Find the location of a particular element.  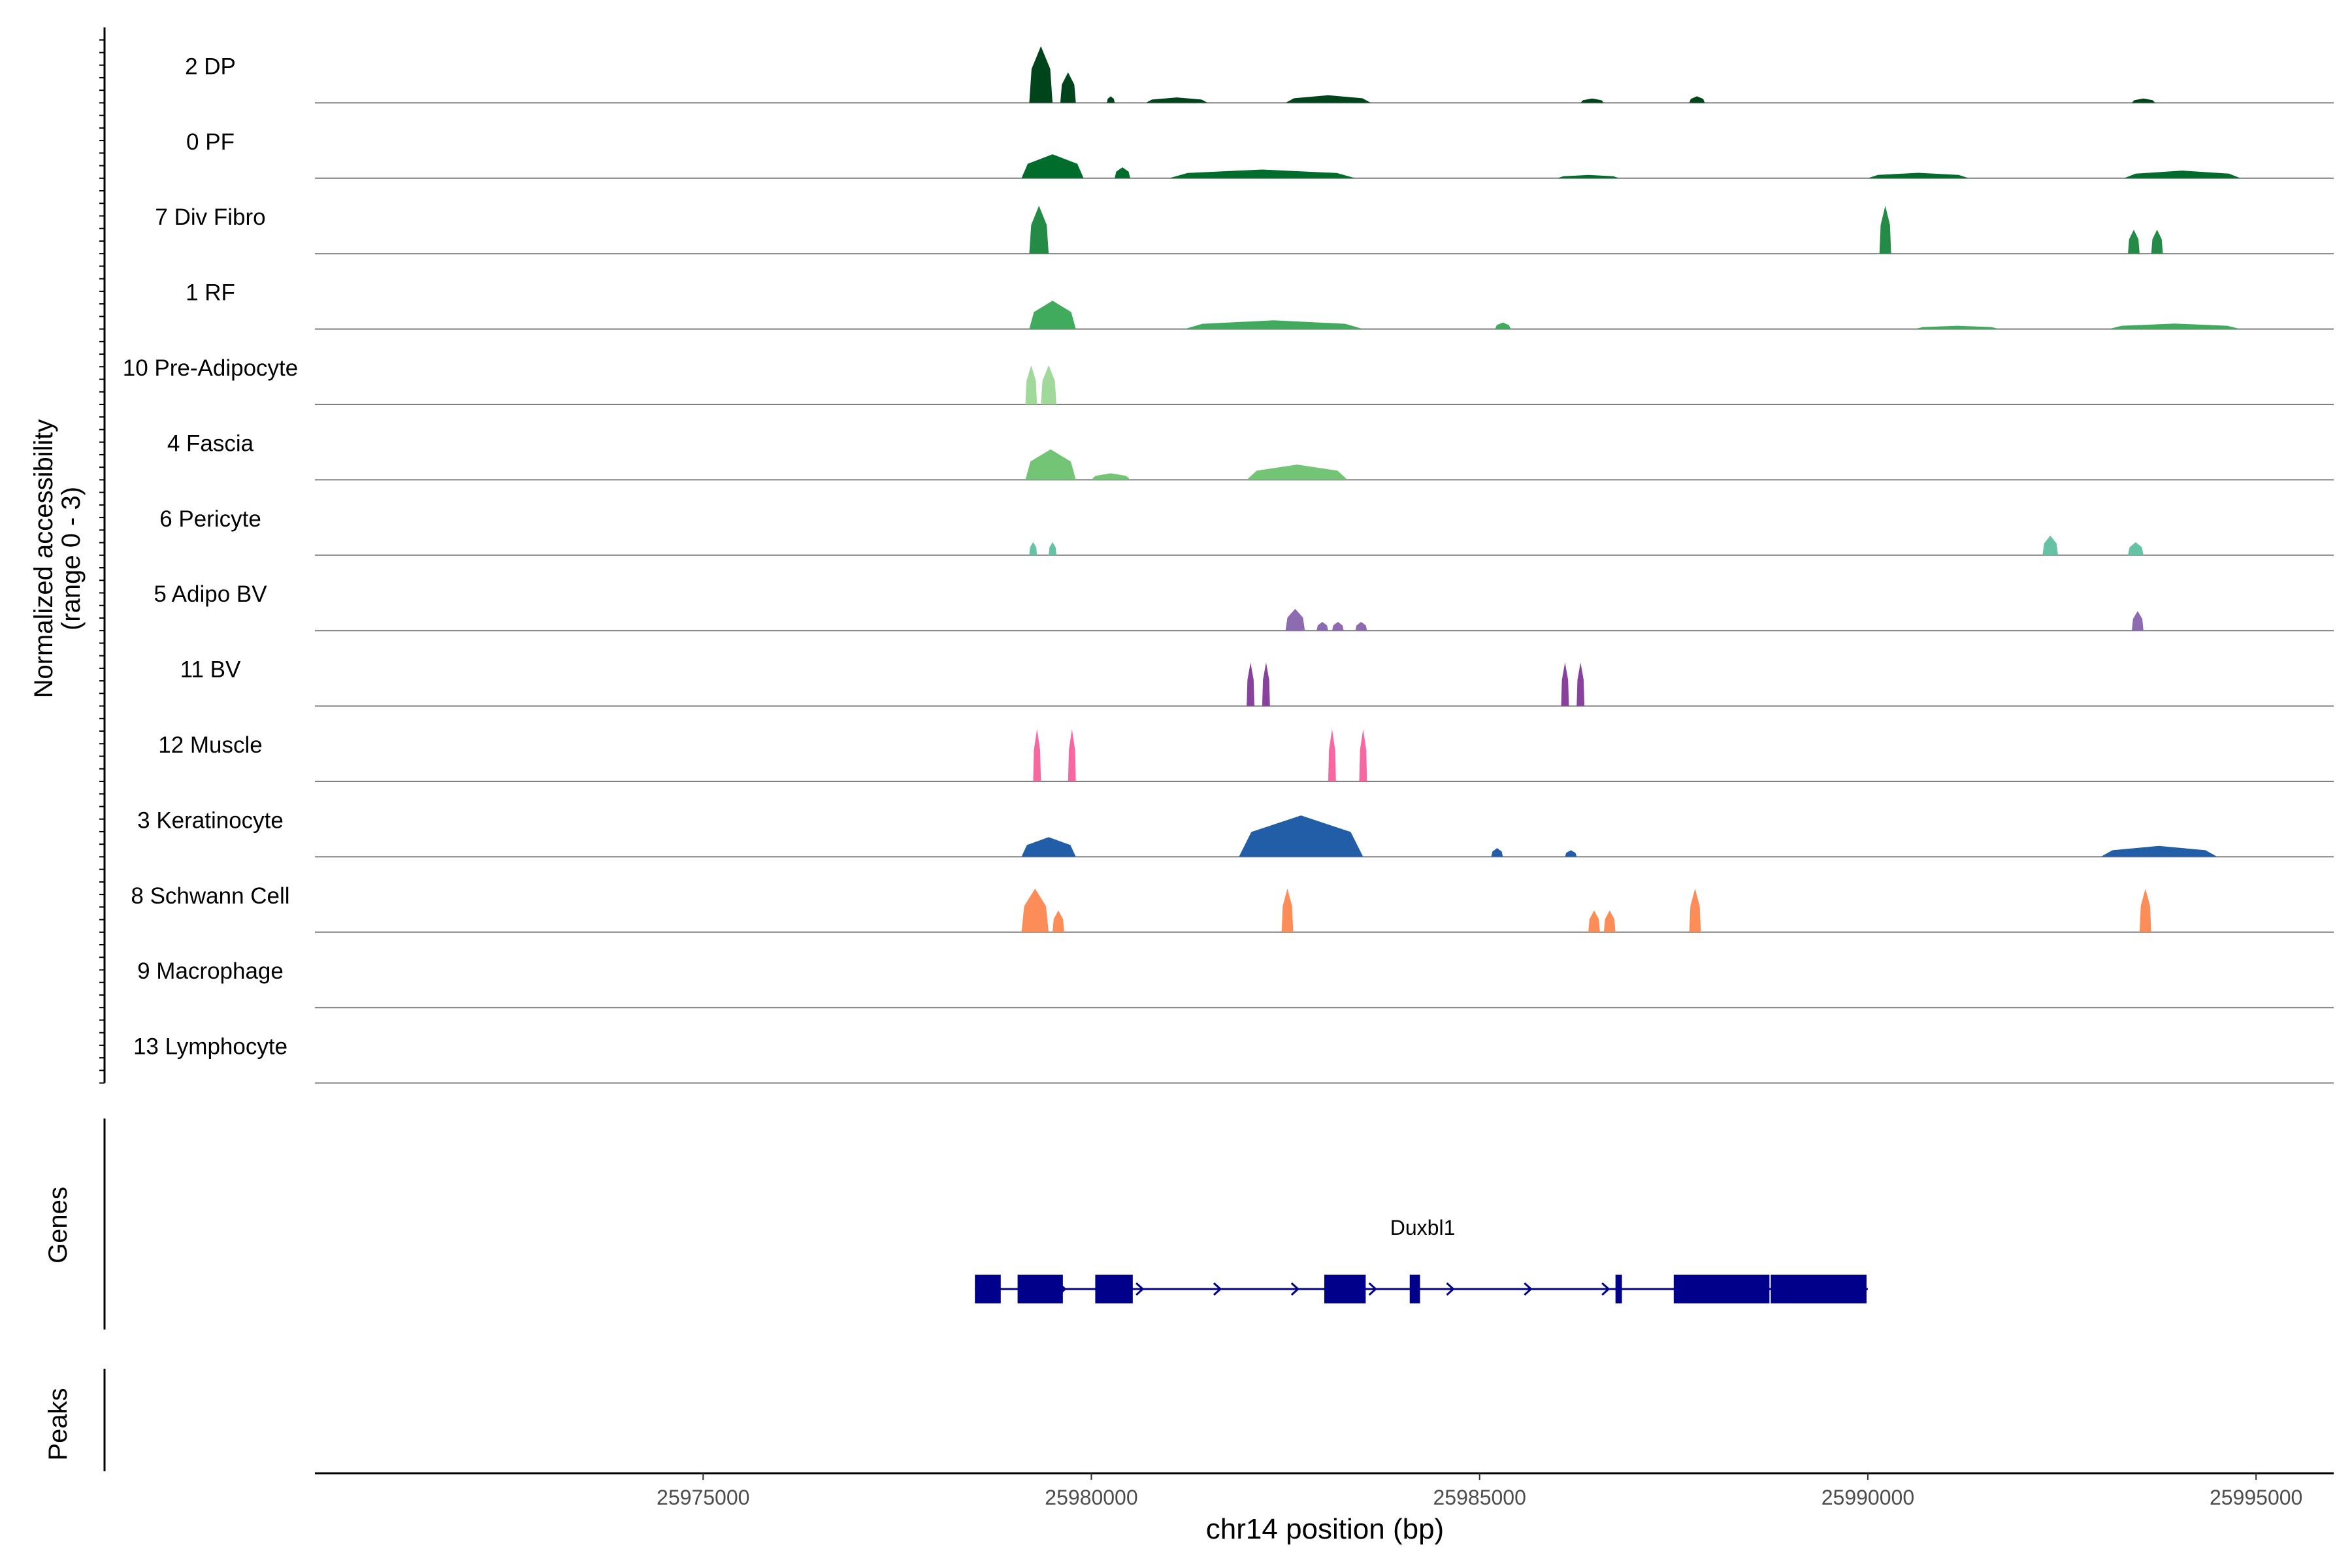

y-axis-label-line1: Normalized accessibility is located at coordinates (43, 558).